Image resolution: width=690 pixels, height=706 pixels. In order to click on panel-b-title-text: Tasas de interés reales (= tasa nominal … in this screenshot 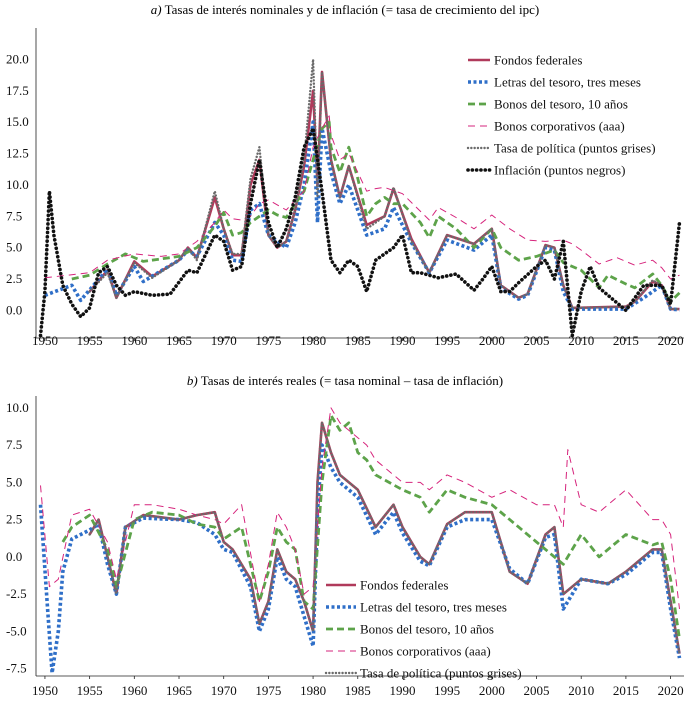, I will do `click(352, 380)`.